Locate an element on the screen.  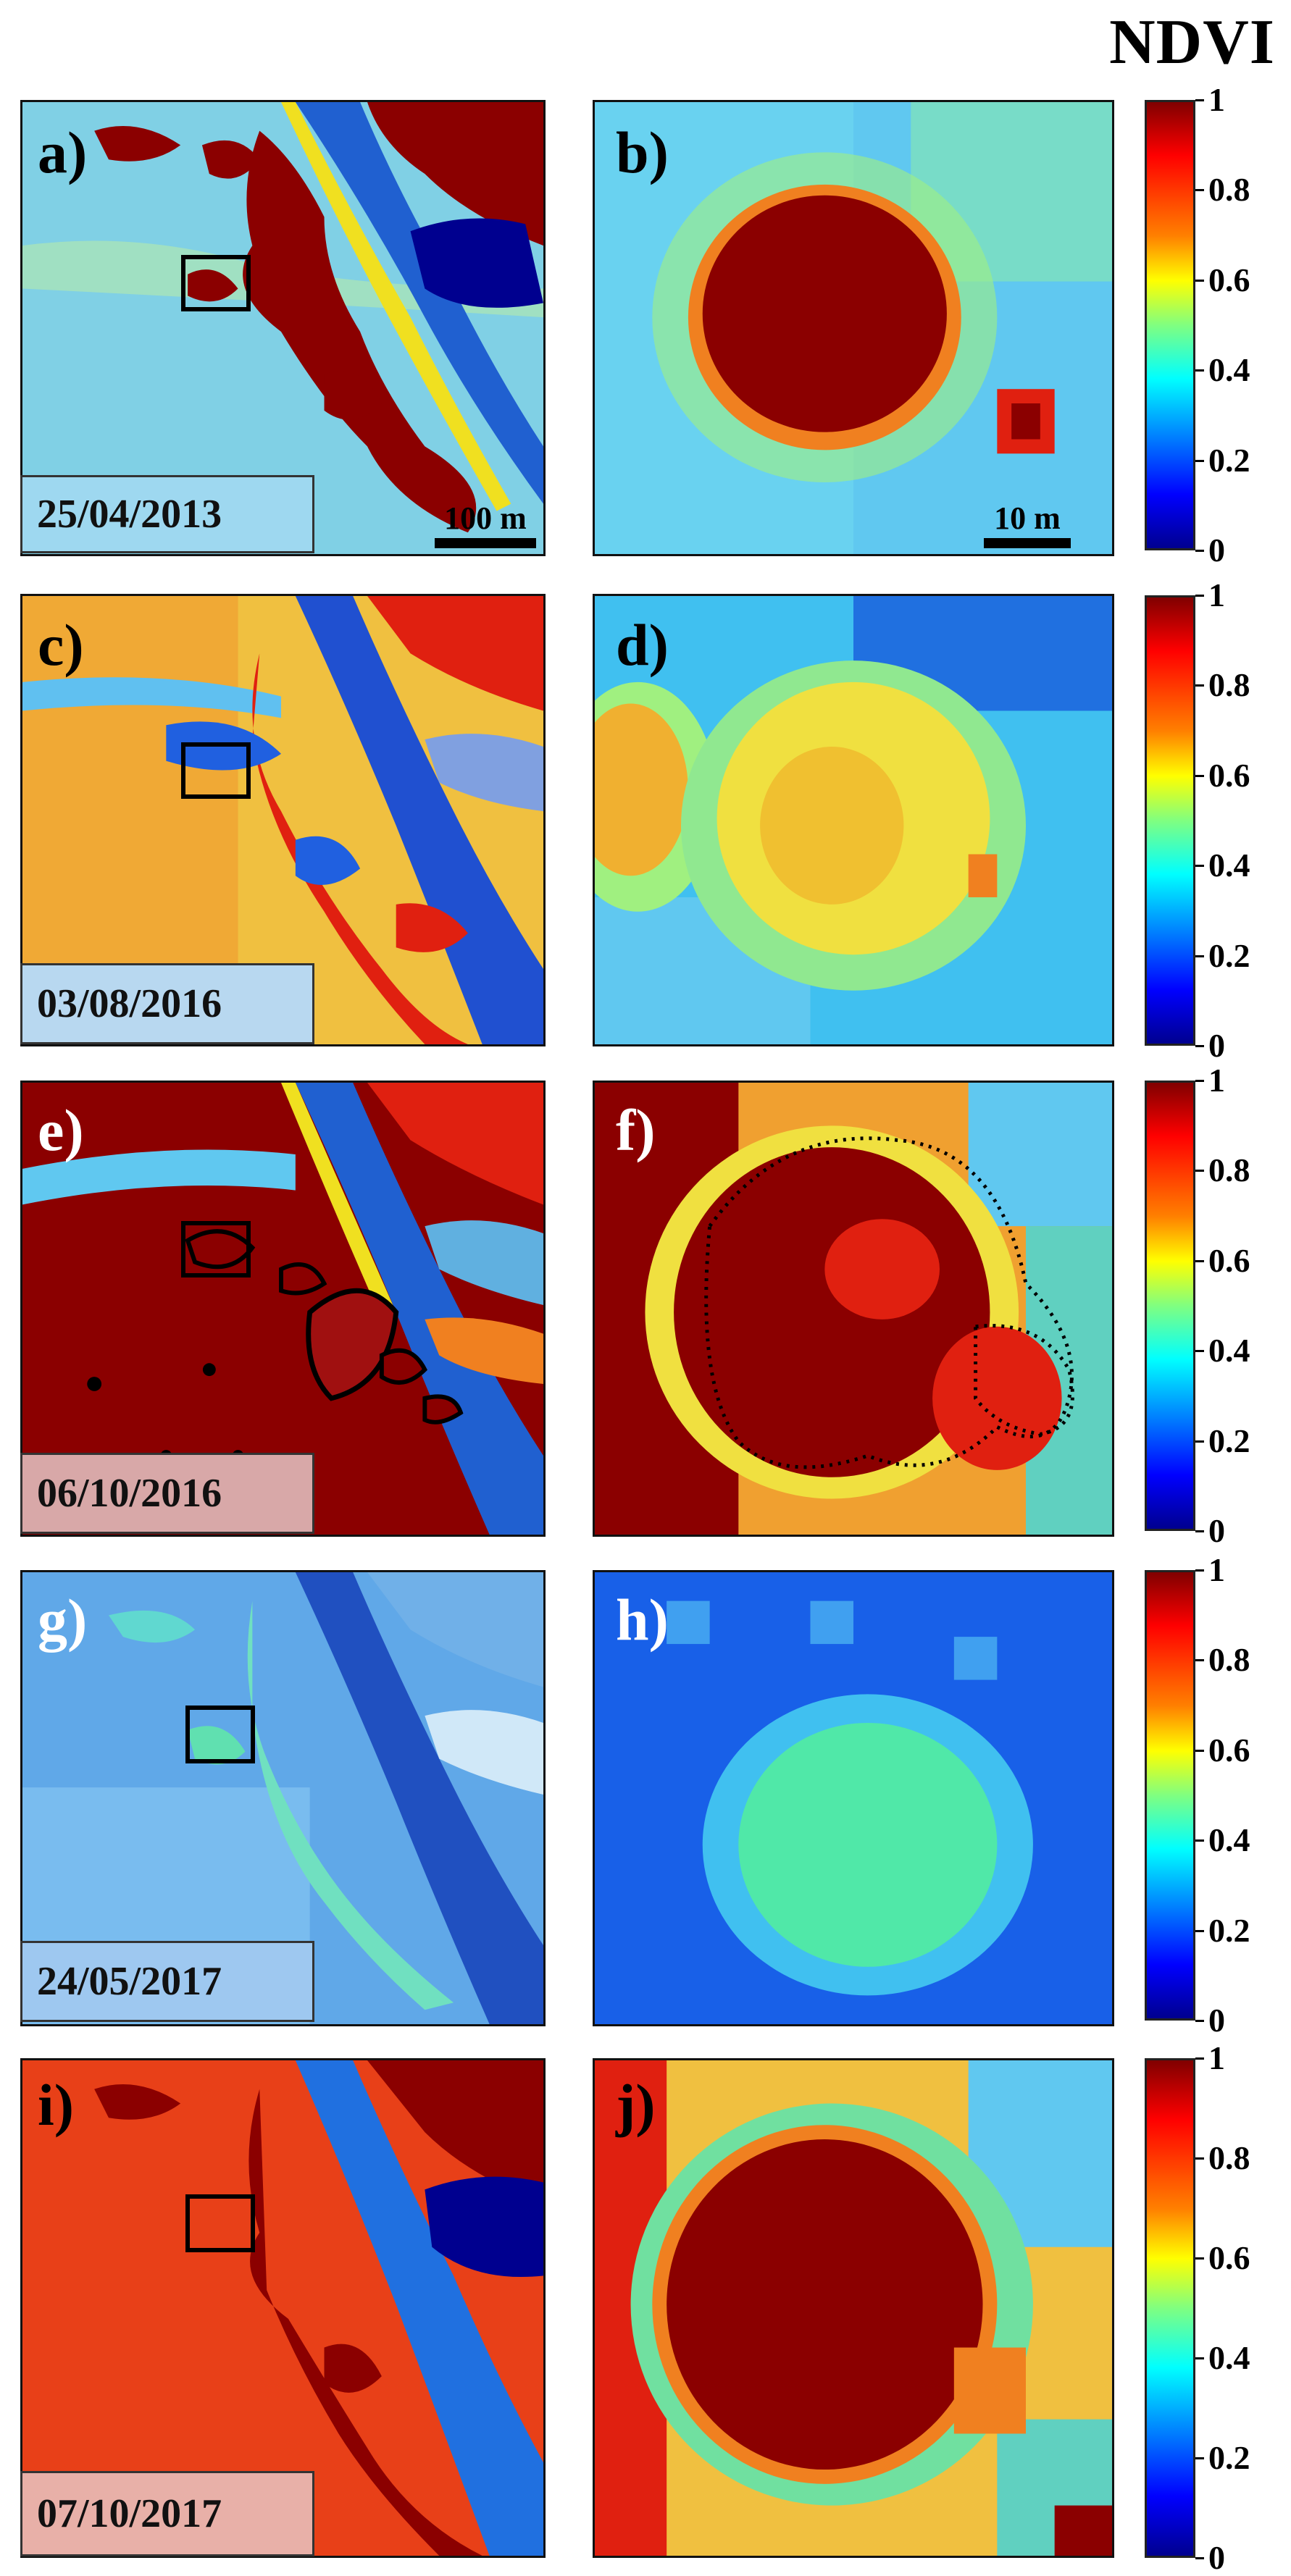
zoom-map-h-image is located at coordinates (854, 1798).